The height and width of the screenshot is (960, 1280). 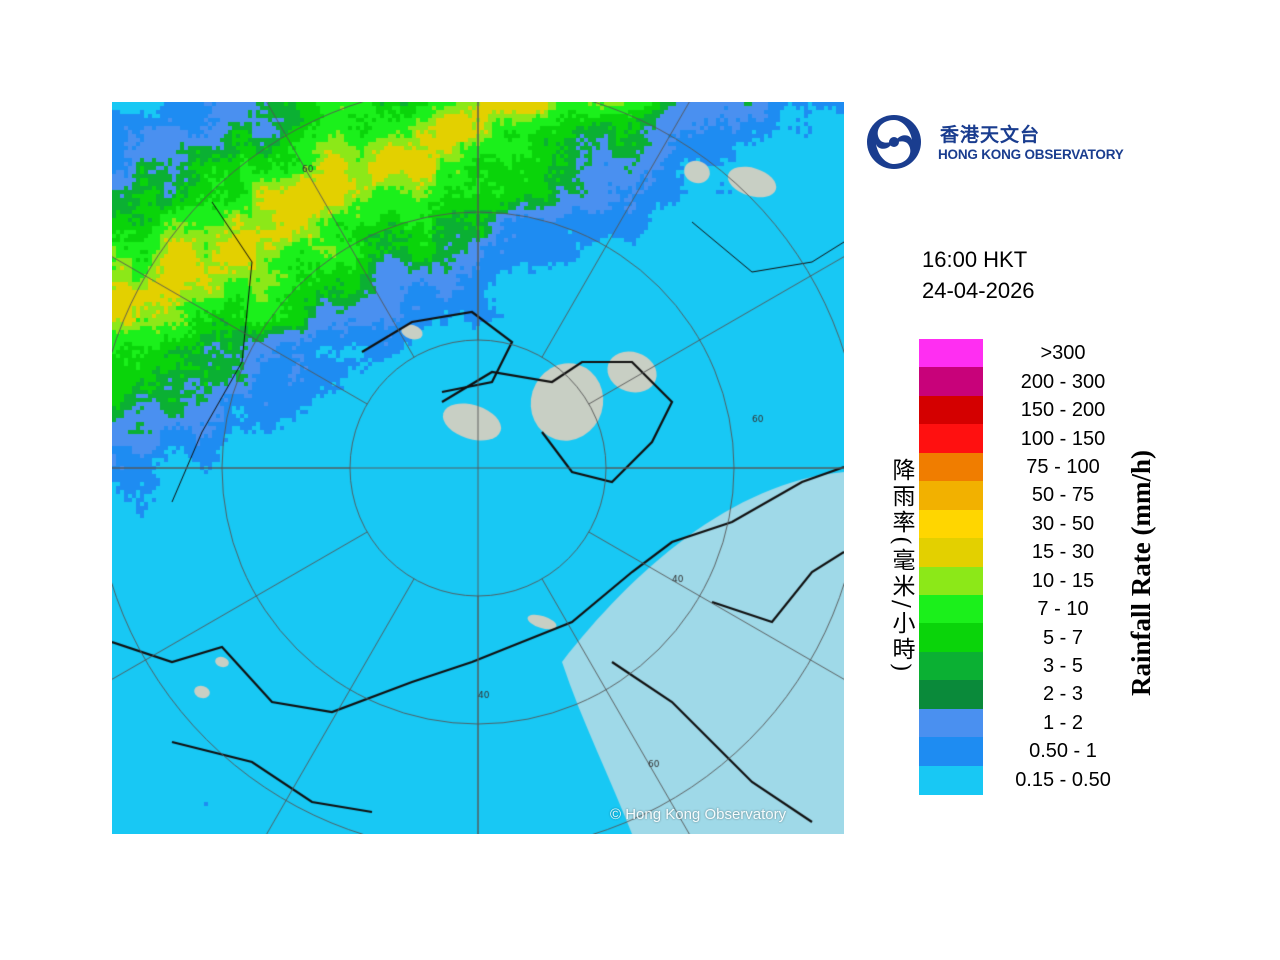 I want to click on logo-name-zh: 香港天文台, so click(x=990, y=135).